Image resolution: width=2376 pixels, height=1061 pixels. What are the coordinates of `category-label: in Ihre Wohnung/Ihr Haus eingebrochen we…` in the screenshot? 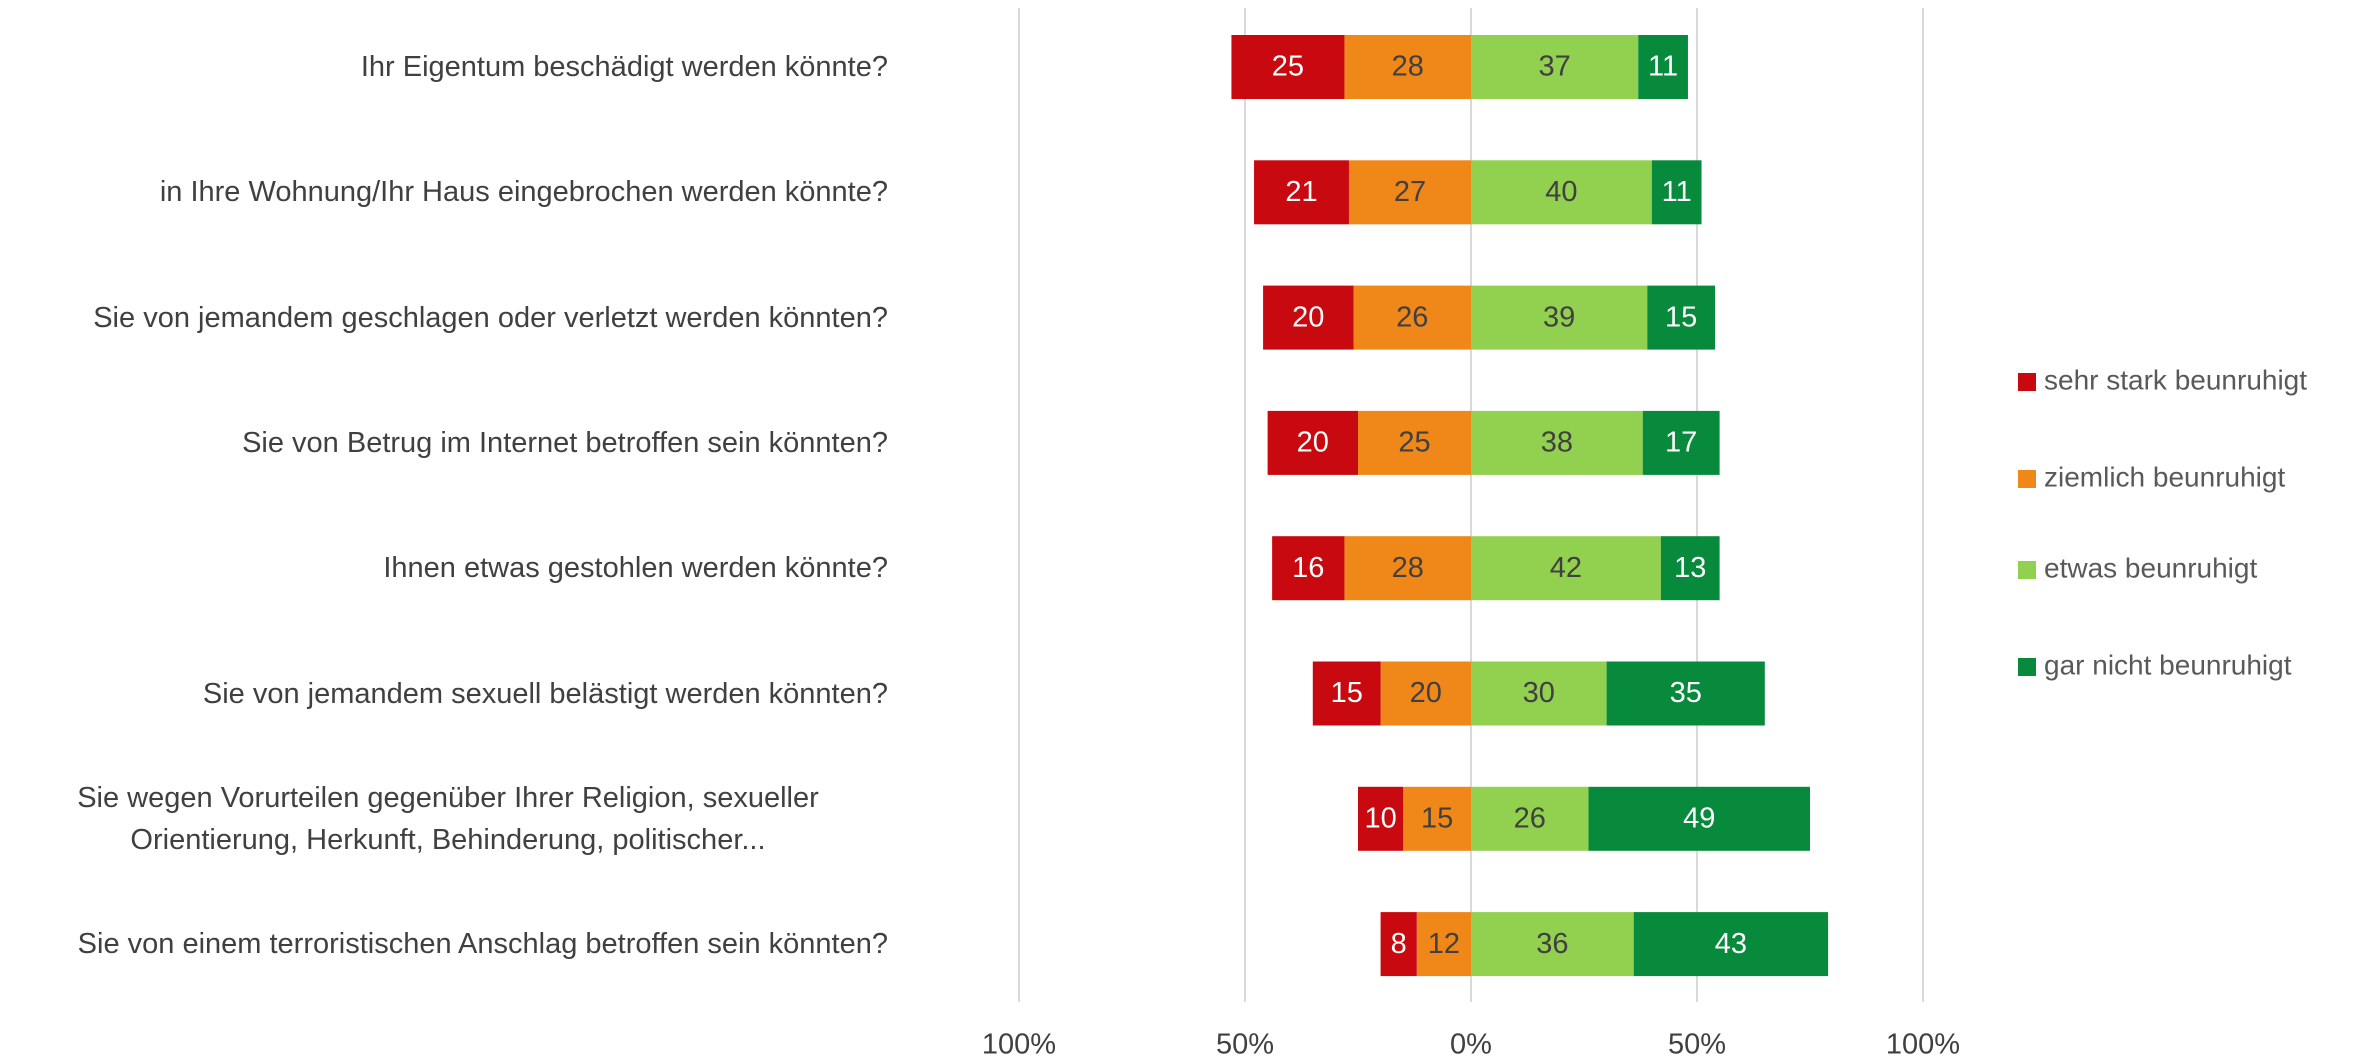 It's located at (523, 192).